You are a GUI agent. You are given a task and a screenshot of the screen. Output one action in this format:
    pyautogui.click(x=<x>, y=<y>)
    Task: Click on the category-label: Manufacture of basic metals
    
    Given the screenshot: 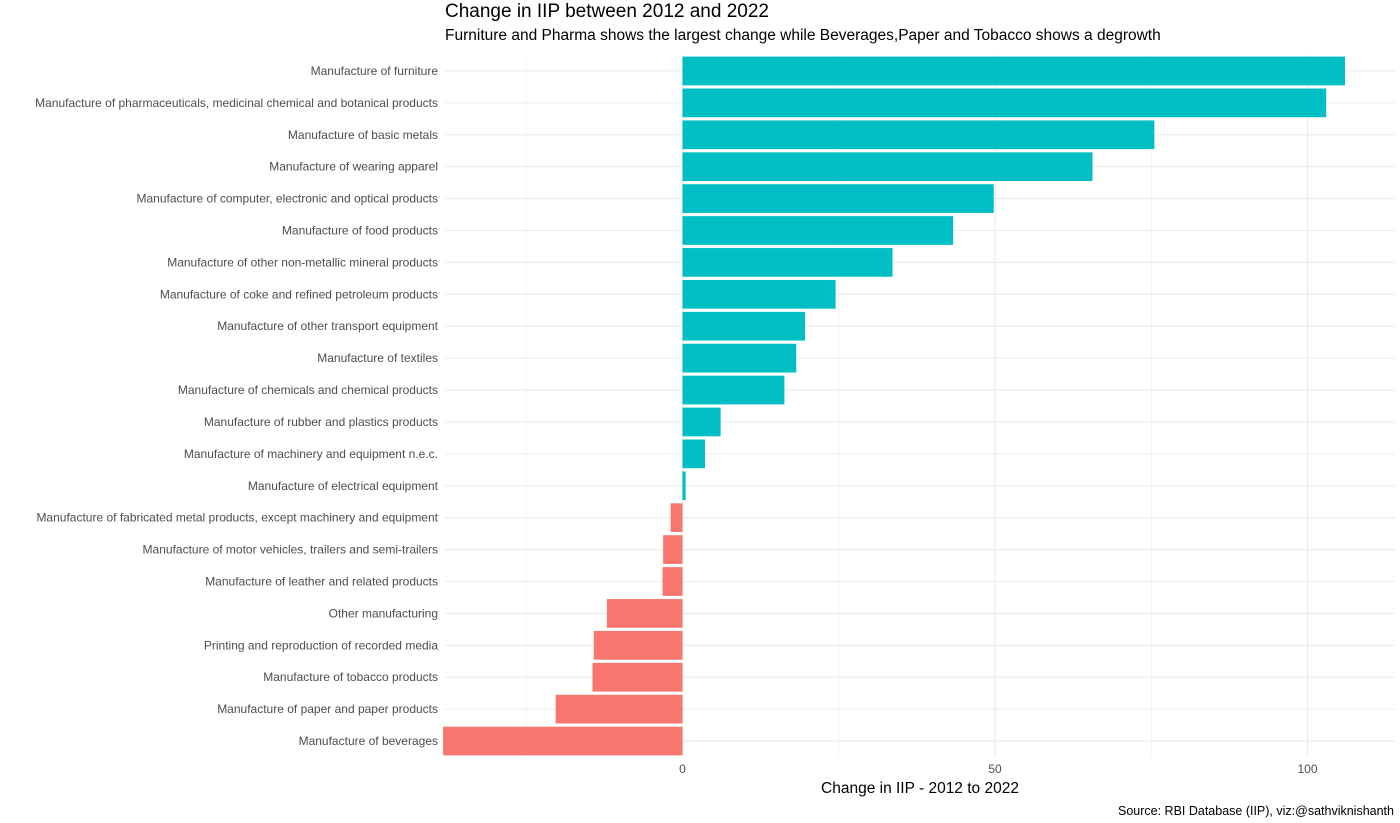 What is the action you would take?
    pyautogui.click(x=363, y=135)
    